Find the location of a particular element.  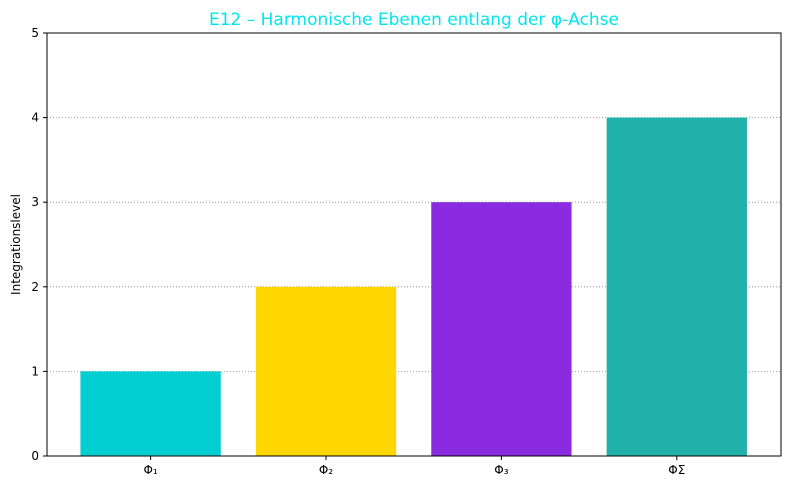

y-tick-label: 1 is located at coordinates (35, 371).